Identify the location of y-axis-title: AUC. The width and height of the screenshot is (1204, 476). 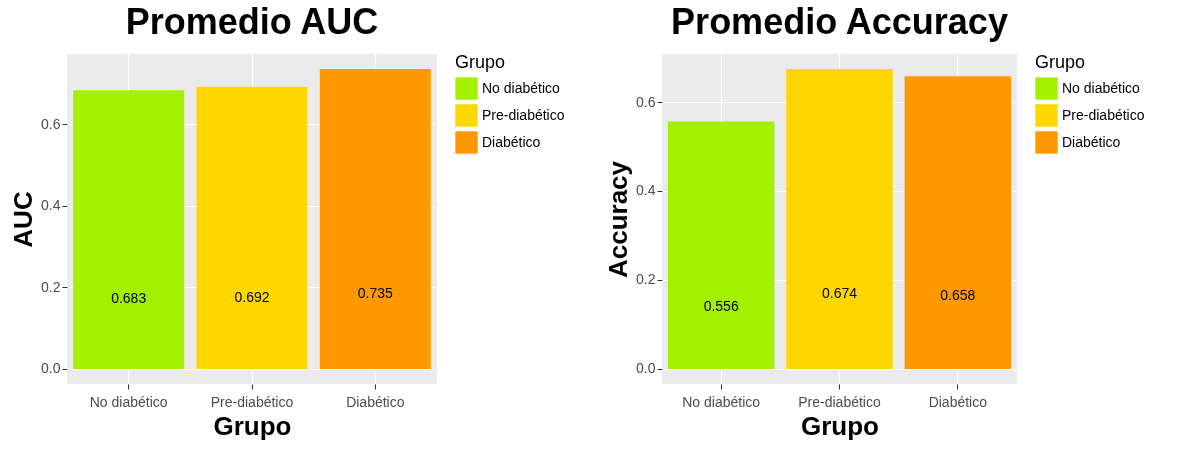
(23, 219).